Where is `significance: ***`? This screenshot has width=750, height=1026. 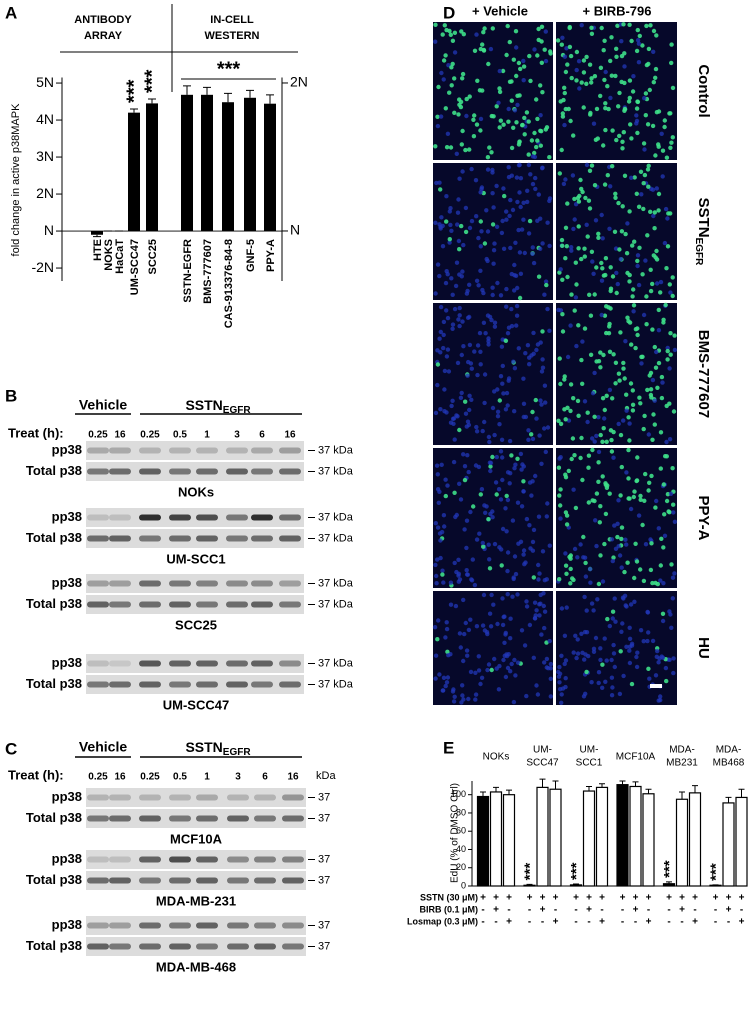
significance: *** is located at coordinates (134, 91).